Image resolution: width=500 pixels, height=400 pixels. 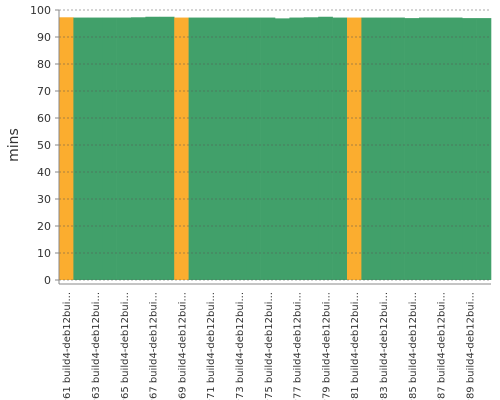 What do you see at coordinates (44, 118) in the screenshot?
I see `y-tick-label: 60` at bounding box center [44, 118].